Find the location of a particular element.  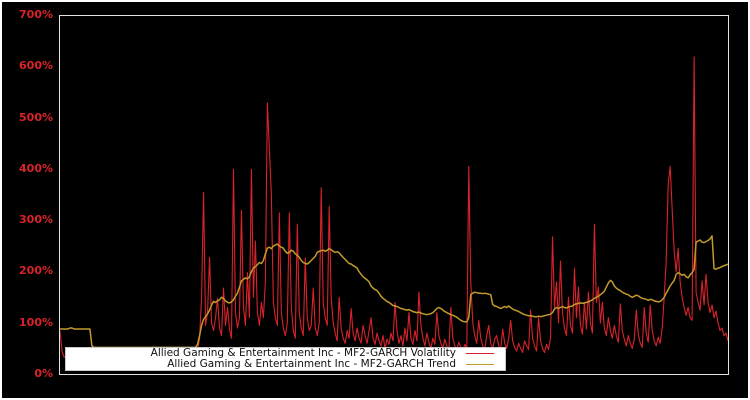

y-tick-label: 600% is located at coordinates (36, 66).